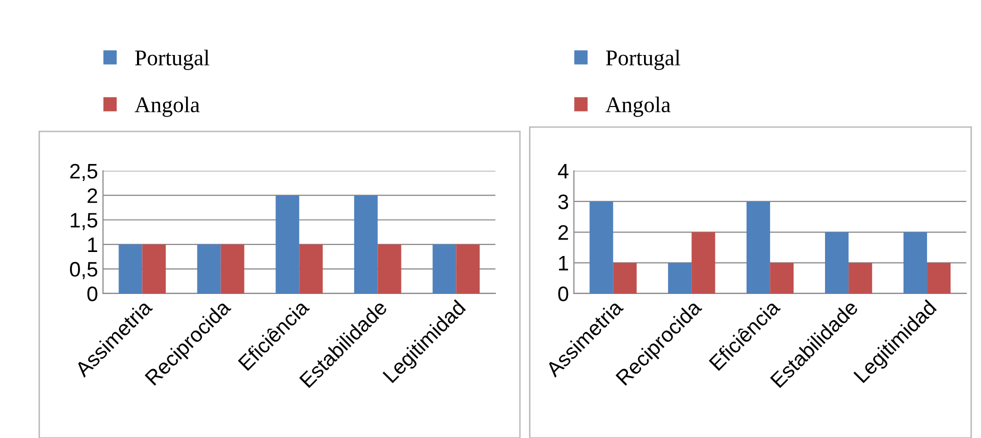 This screenshot has height=438, width=981. I want to click on y-tick-label: 1,5, so click(84, 221).